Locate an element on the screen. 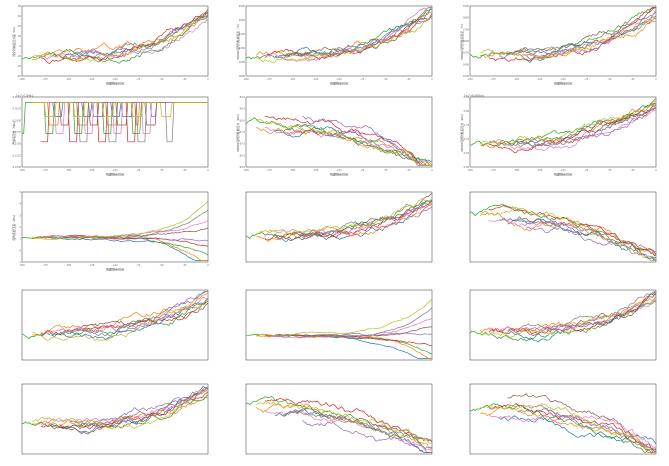 The width and height of the screenshot is (669, 466). y-tick-label: 0.1500 is located at coordinates (17, 167).